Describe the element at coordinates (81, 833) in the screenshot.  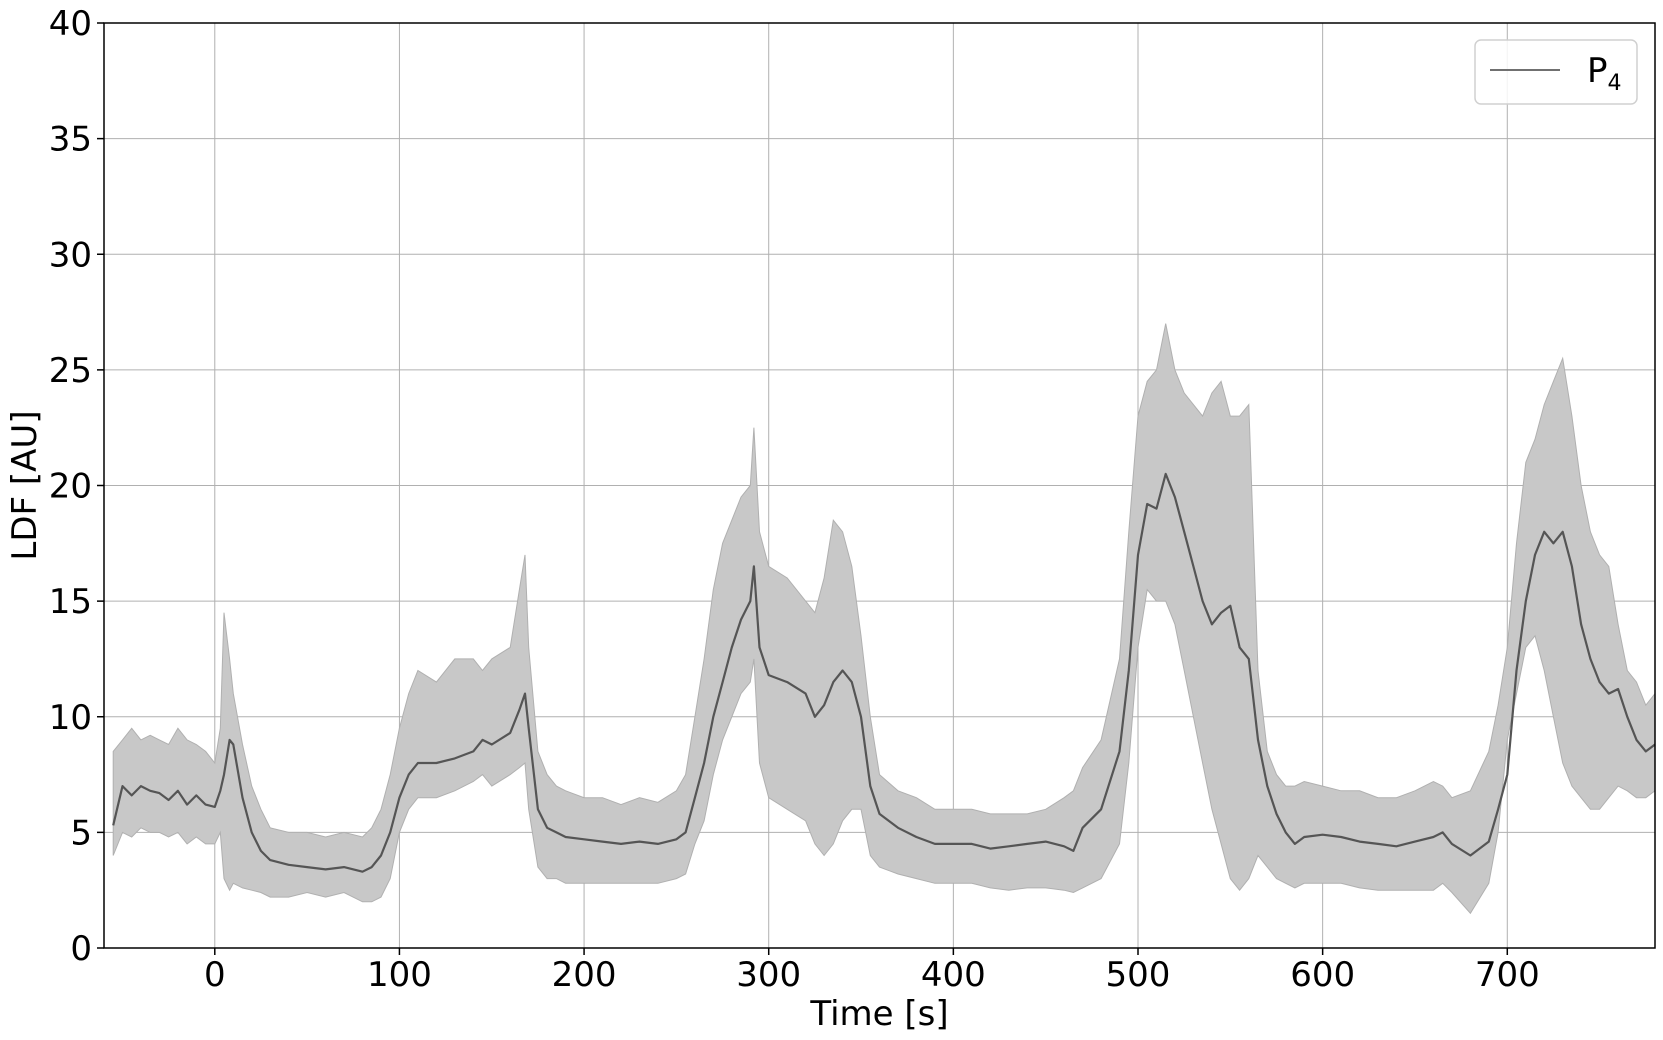
I see `y-tick-label: 5` at that location.